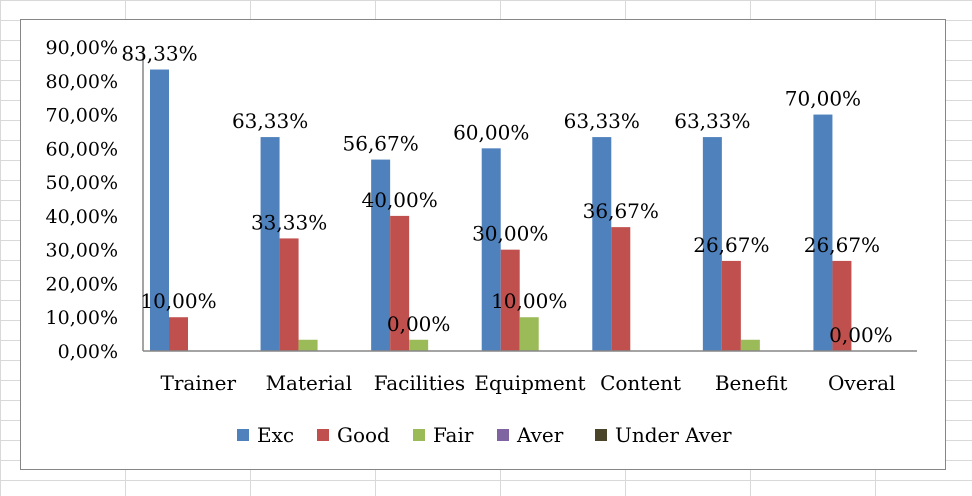  I want to click on y-tick-label: 80,00%, so click(82, 82).